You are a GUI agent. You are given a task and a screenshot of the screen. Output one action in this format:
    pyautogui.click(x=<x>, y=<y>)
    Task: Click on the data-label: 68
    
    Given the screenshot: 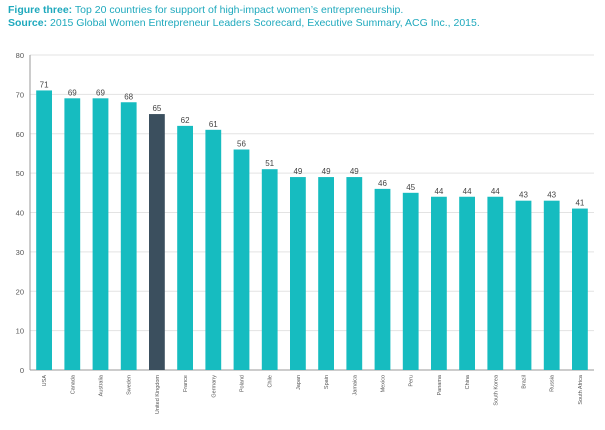 What is the action you would take?
    pyautogui.click(x=128, y=96)
    